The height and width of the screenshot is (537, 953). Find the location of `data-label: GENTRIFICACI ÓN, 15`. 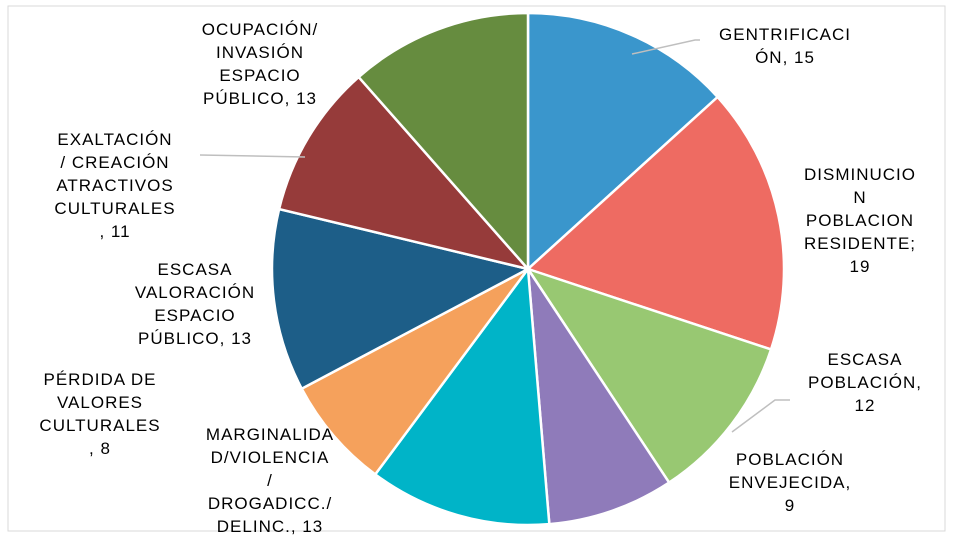

data-label: GENTRIFICACI ÓN, 15 is located at coordinates (785, 46).